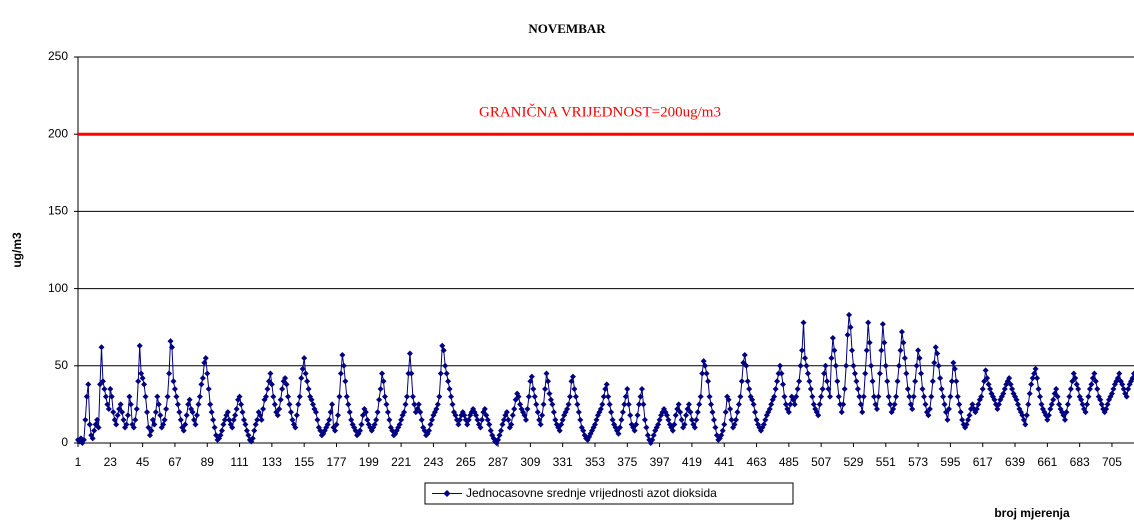 This screenshot has width=1134, height=521. What do you see at coordinates (239, 462) in the screenshot?
I see `x-tick-label: 111` at bounding box center [239, 462].